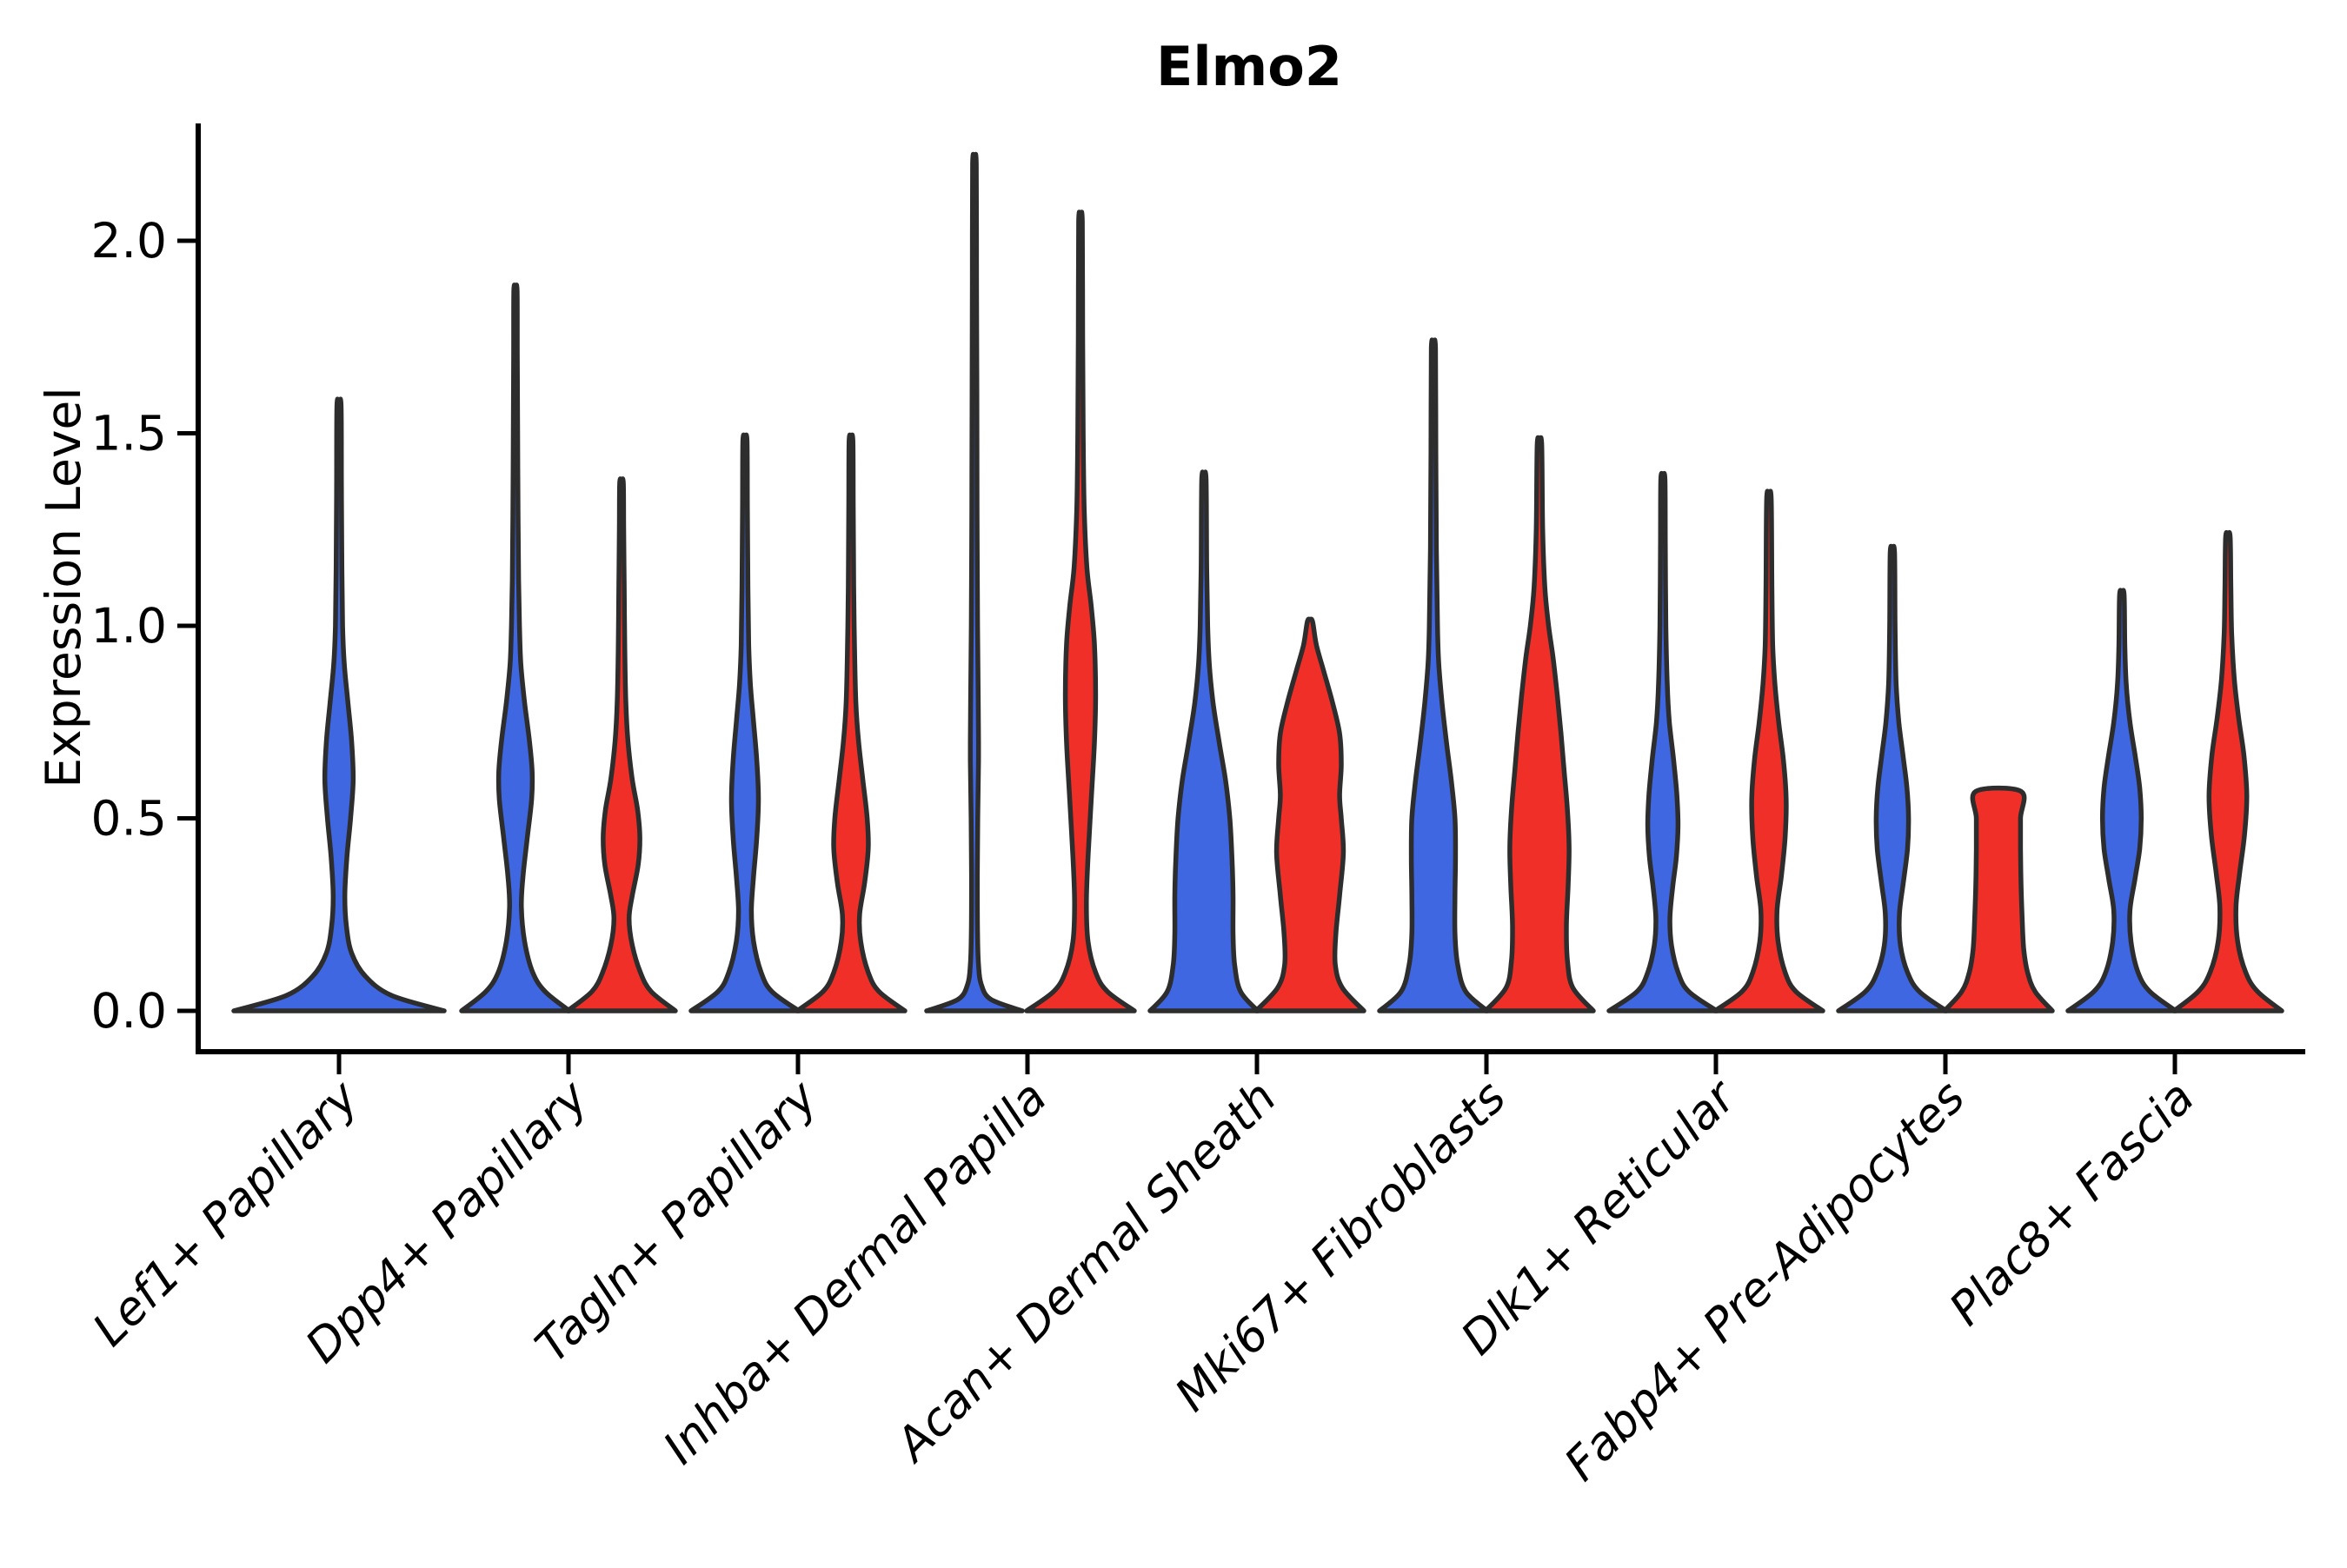  What do you see at coordinates (851, 722) in the screenshot?
I see `violin-tagln-papillary-red` at bounding box center [851, 722].